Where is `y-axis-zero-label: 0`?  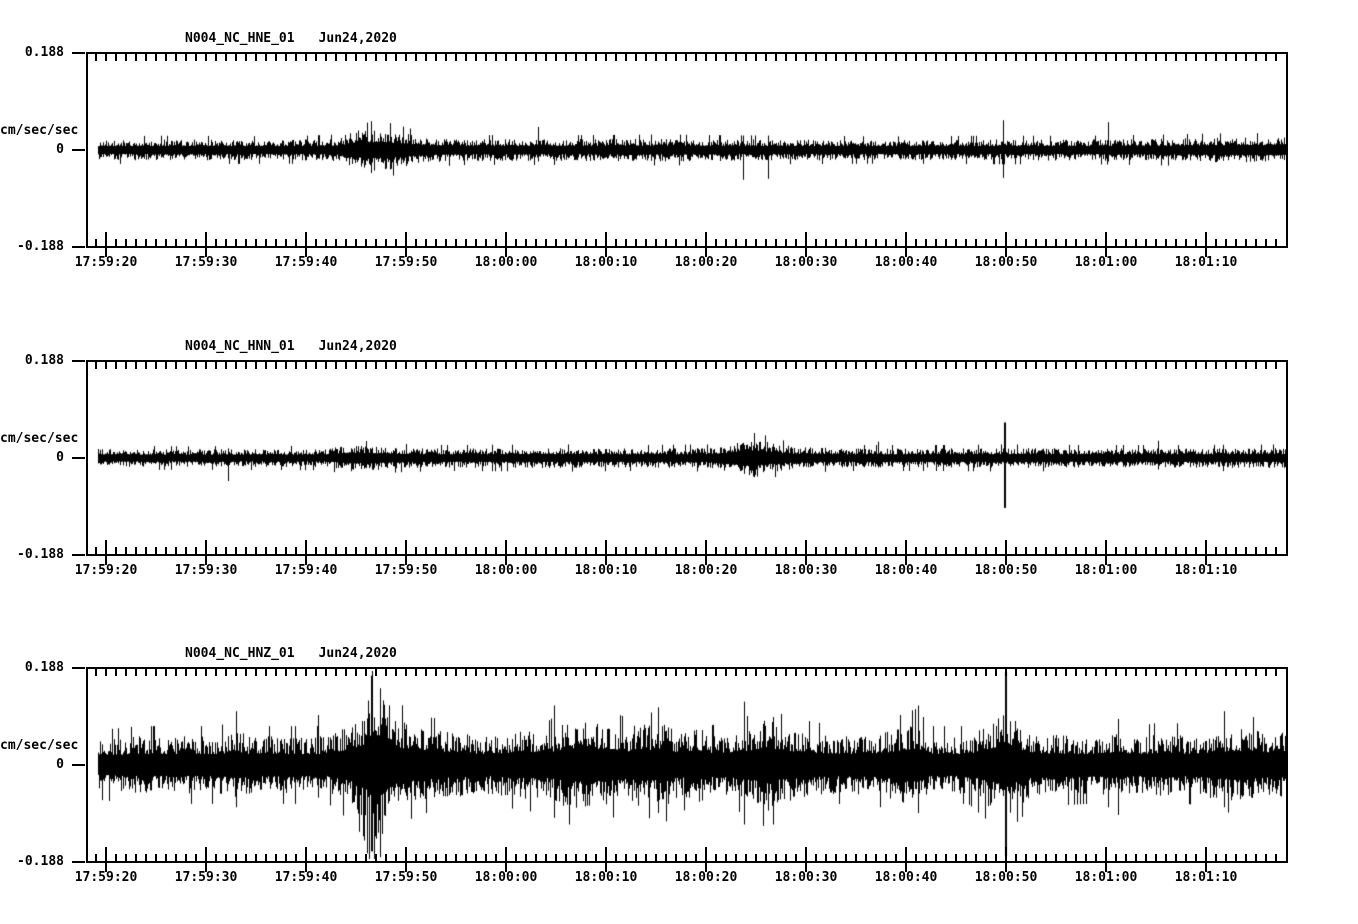
y-axis-zero-label: 0 is located at coordinates (60, 764).